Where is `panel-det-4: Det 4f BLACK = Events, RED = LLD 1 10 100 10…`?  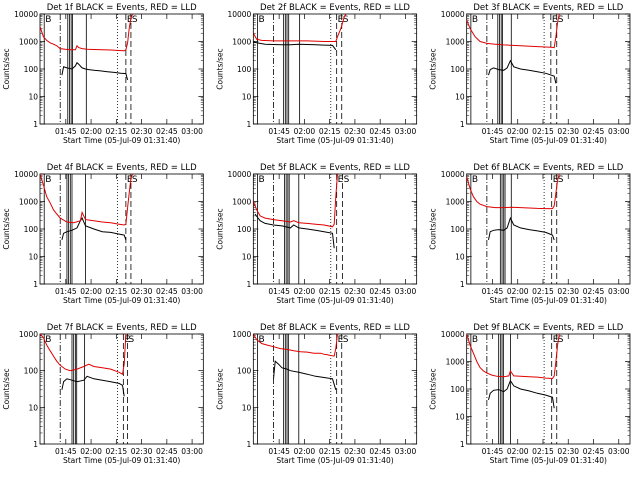
panel-det-4: Det 4f BLACK = Events, RED = LLD 1 10 100 10… is located at coordinates (103, 234).